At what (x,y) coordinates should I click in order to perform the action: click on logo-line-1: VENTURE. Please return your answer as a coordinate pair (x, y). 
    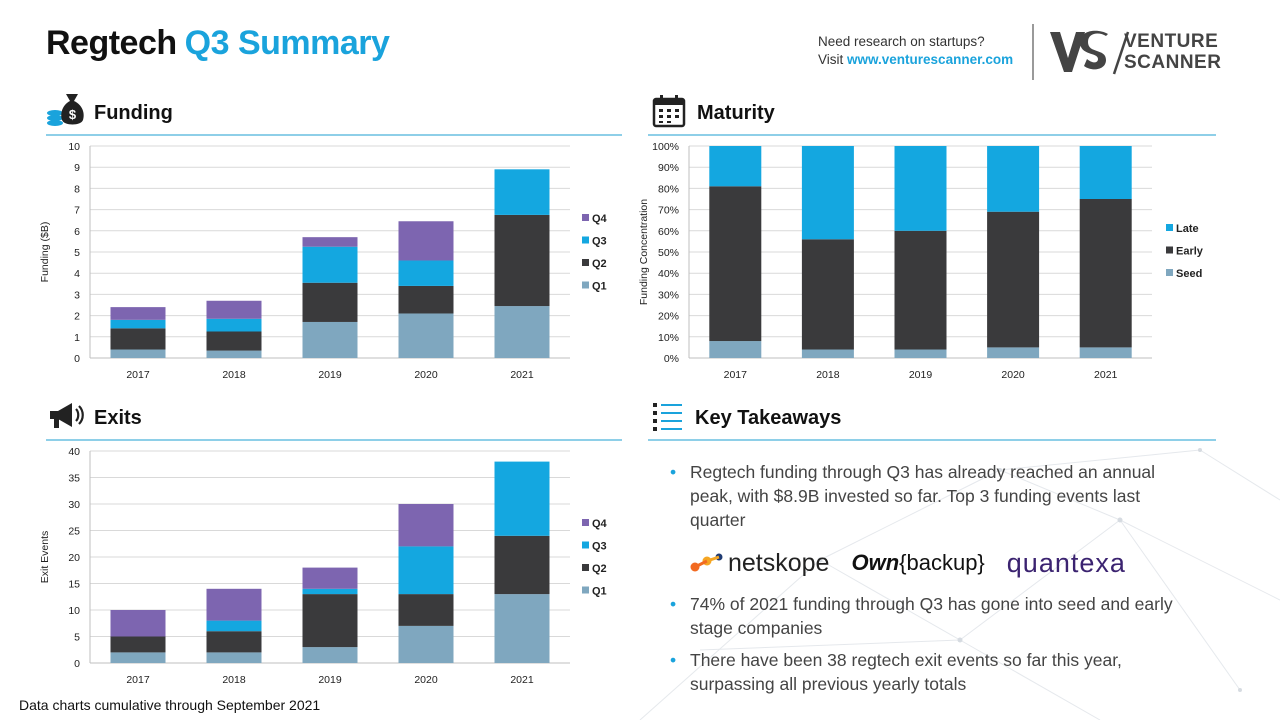
    Looking at the image, I should click on (1171, 41).